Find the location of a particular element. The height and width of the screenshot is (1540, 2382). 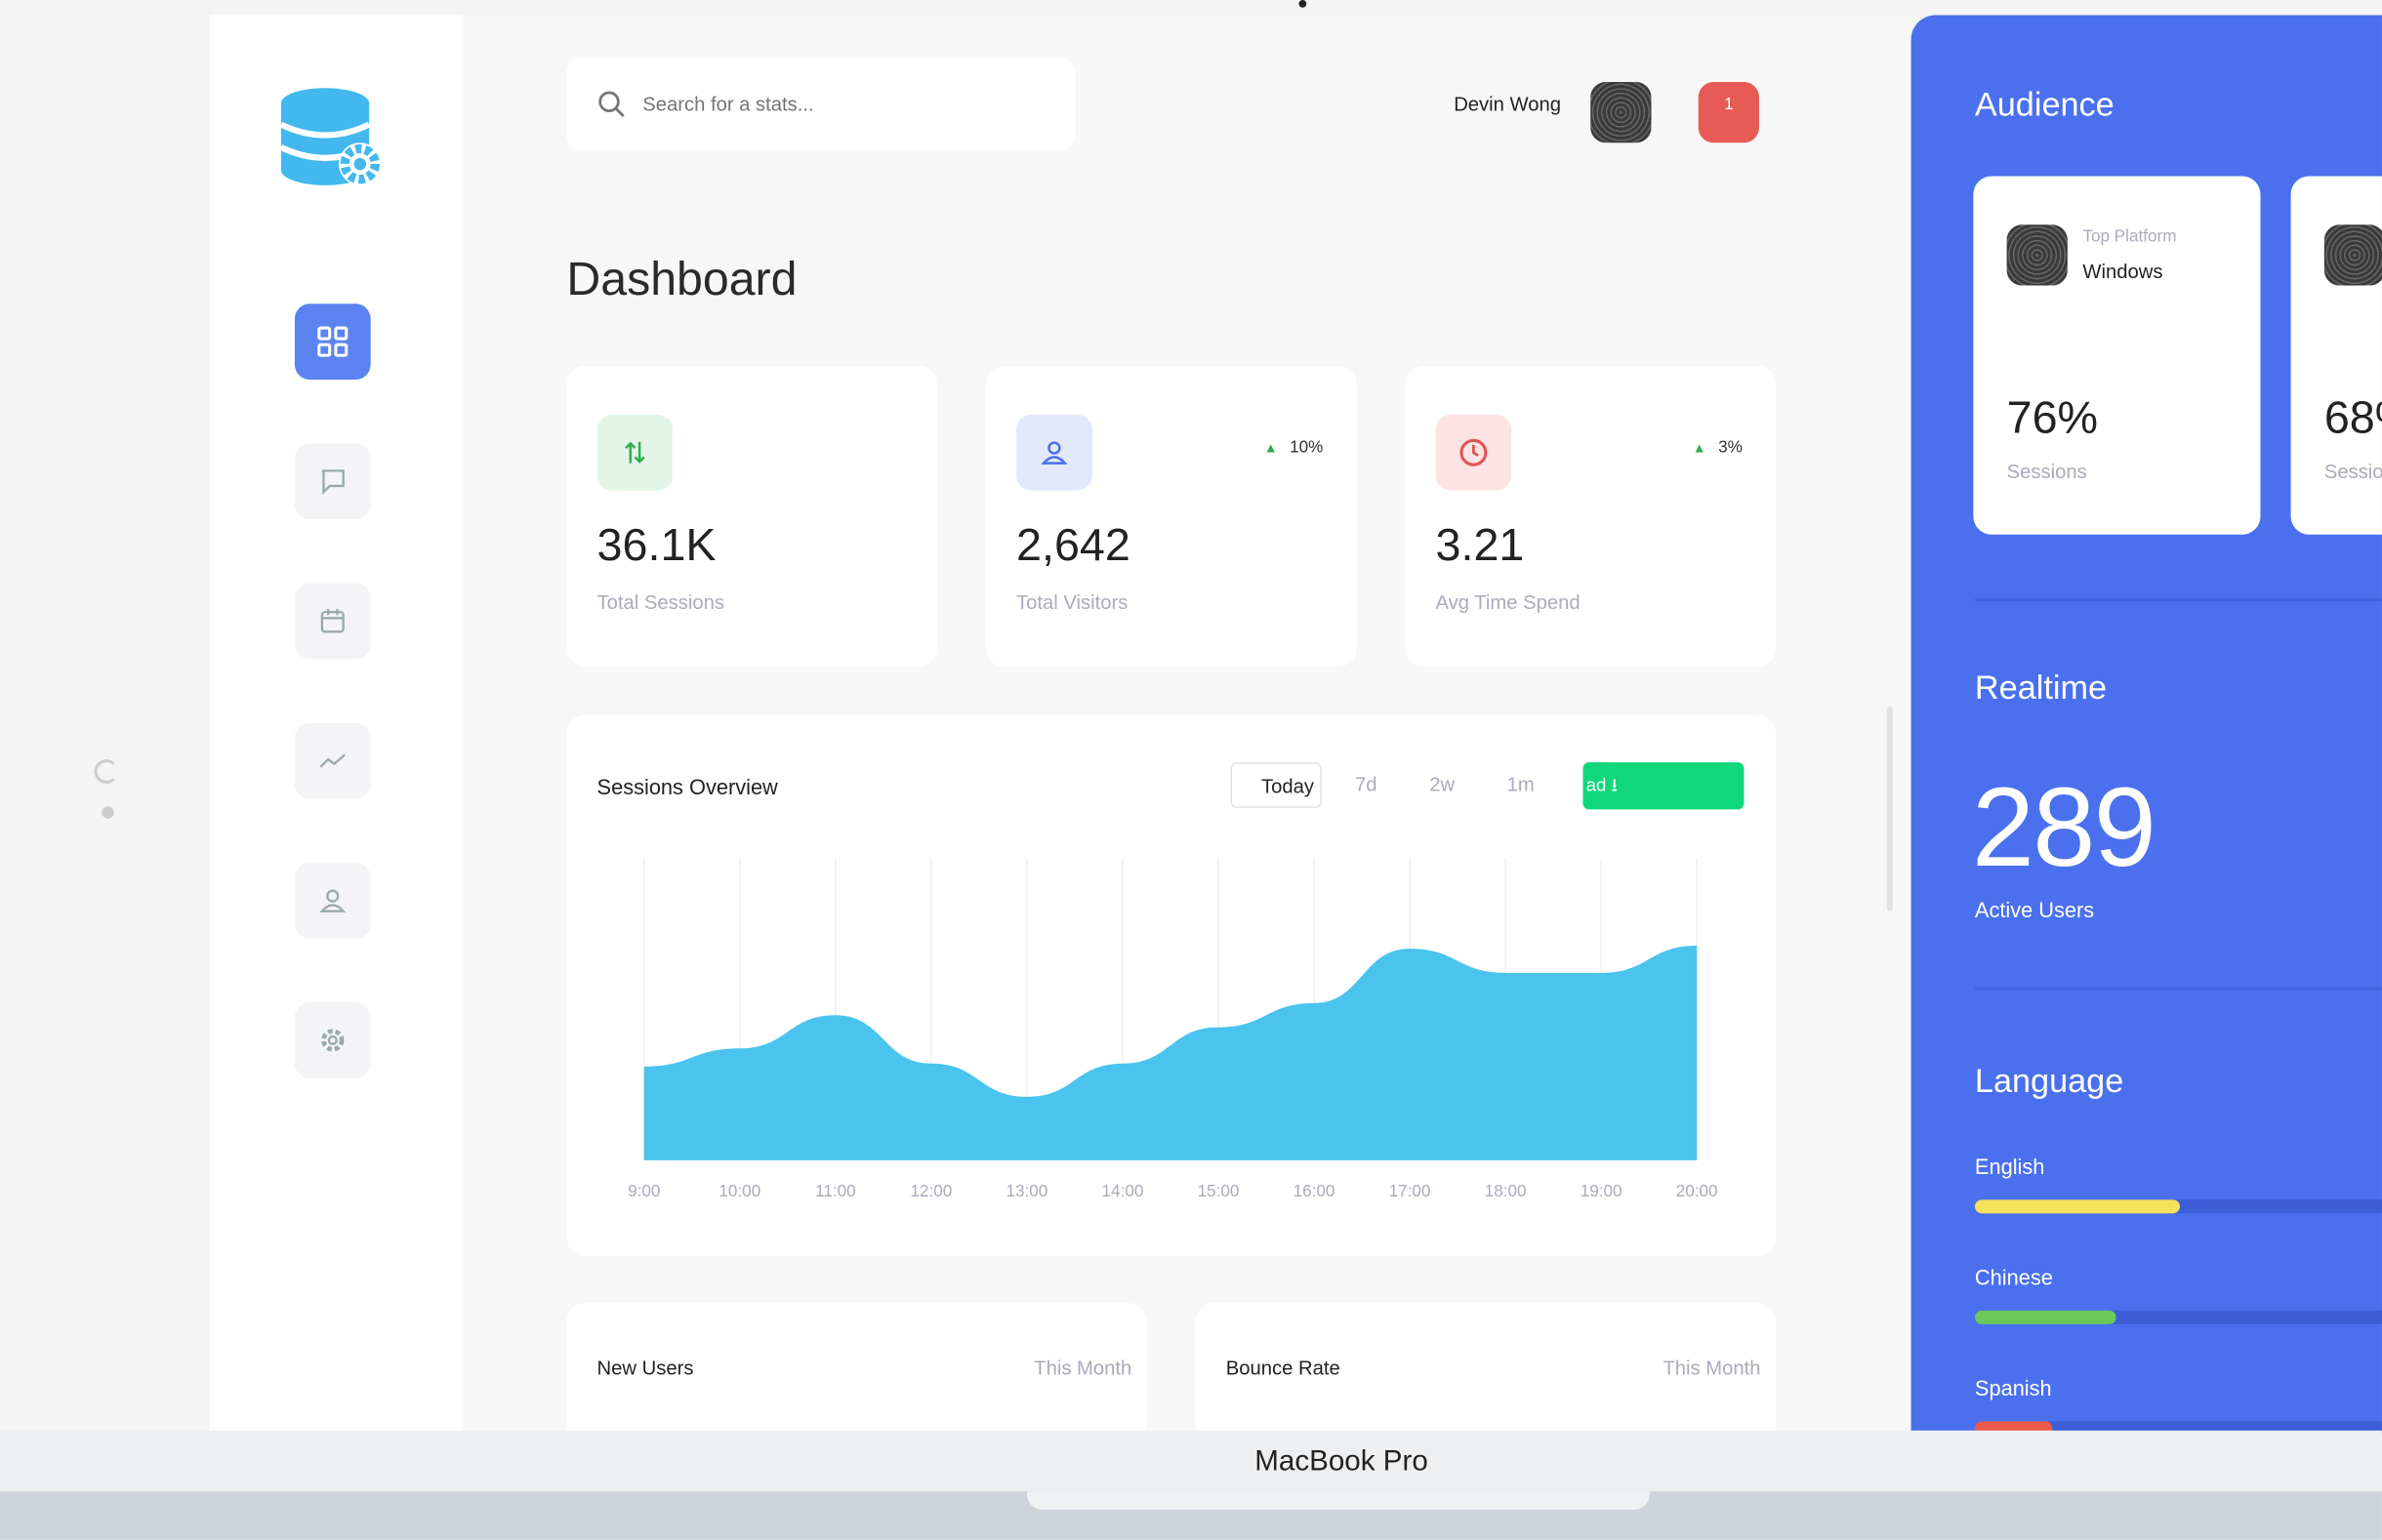

device-label: MacBook Pro is located at coordinates (1341, 1462).